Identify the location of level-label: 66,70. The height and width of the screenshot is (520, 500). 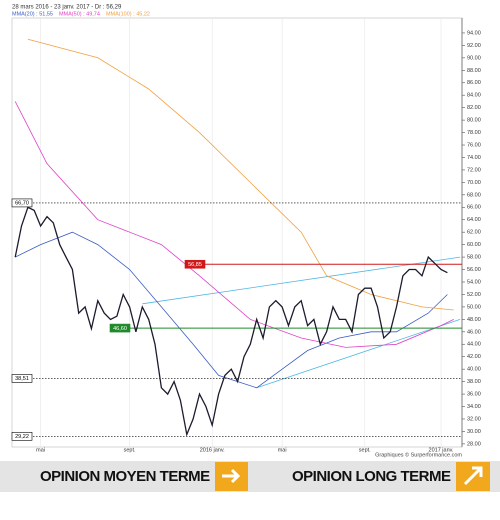
(22, 204).